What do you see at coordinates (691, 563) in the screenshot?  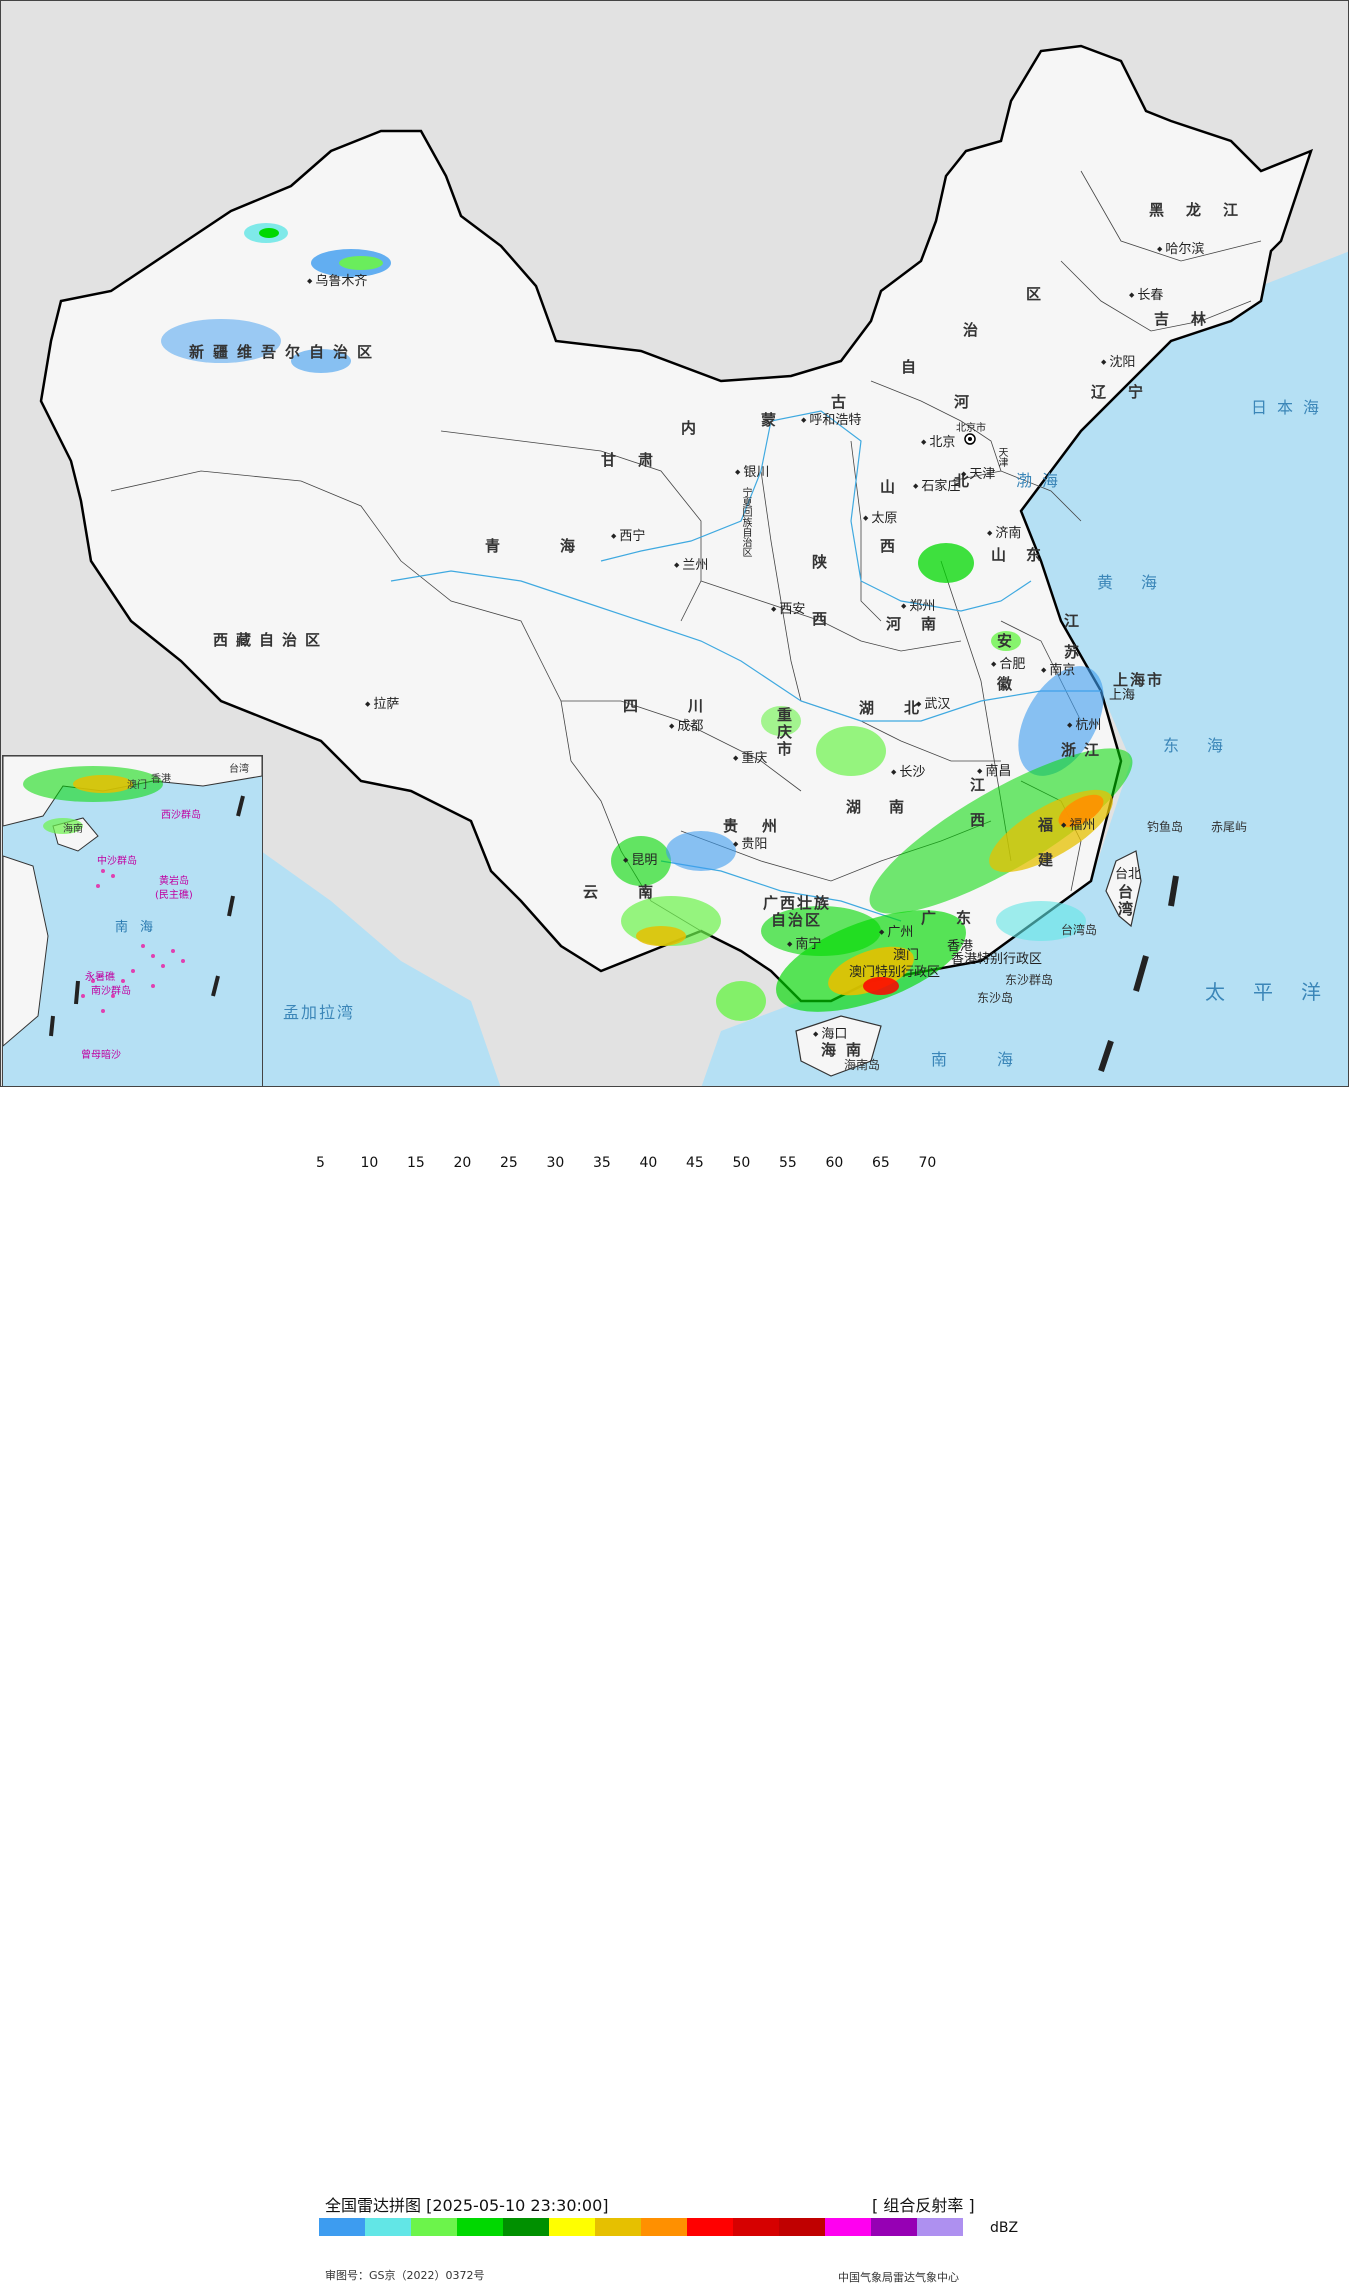 I see `city-lanzhou: 兰州` at bounding box center [691, 563].